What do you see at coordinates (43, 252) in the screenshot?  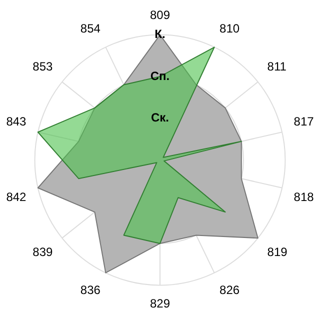 I see `spoke-label: 839` at bounding box center [43, 252].